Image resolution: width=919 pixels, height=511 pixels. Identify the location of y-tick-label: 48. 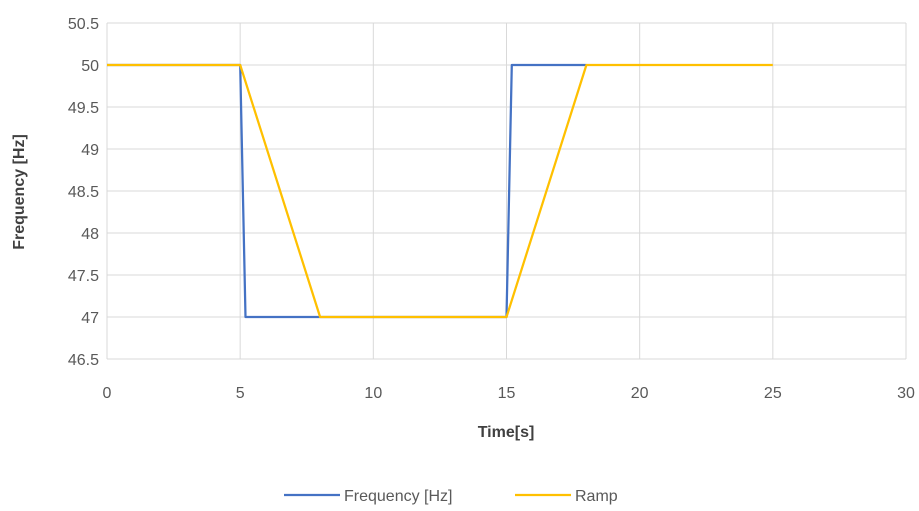
(90, 234).